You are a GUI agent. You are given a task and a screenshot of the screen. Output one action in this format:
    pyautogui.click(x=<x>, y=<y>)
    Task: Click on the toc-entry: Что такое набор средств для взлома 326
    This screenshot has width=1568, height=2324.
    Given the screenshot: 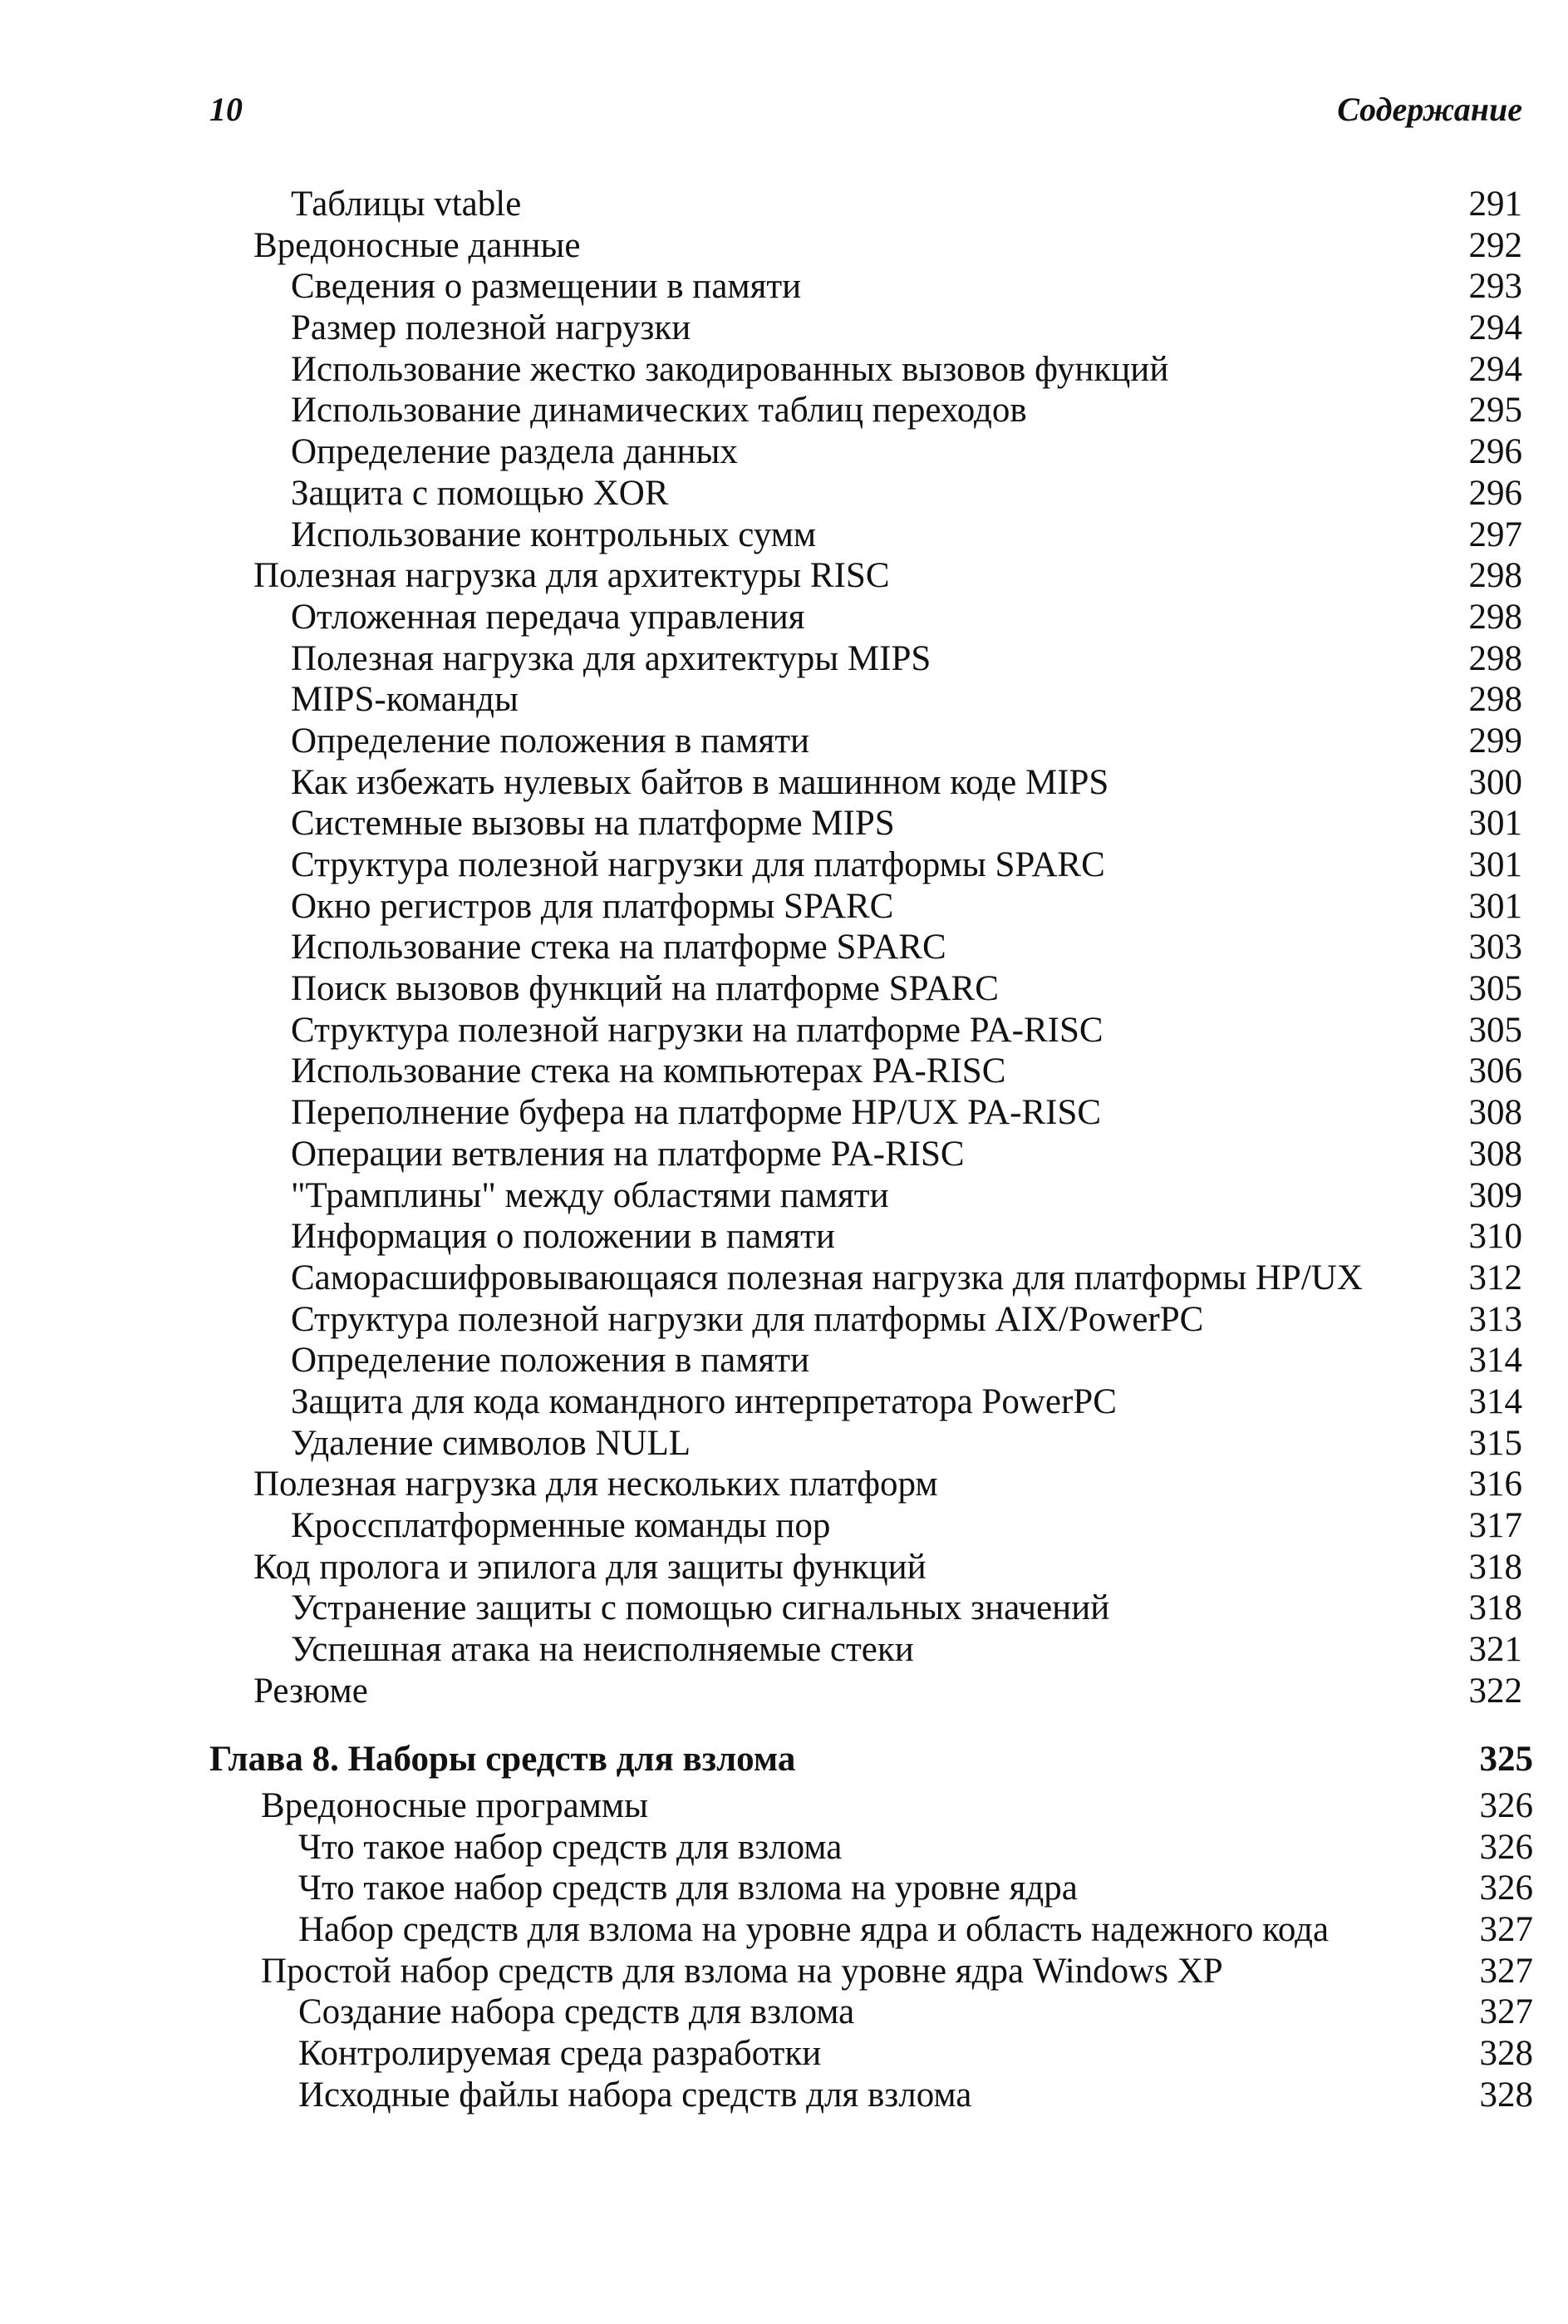 What is the action you would take?
    pyautogui.click(x=871, y=1848)
    